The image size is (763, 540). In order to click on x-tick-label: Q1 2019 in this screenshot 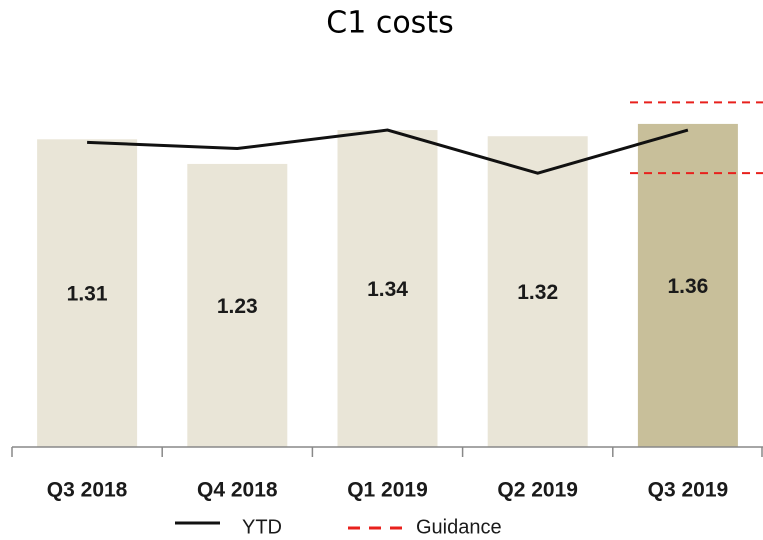, I will do `click(387, 490)`.